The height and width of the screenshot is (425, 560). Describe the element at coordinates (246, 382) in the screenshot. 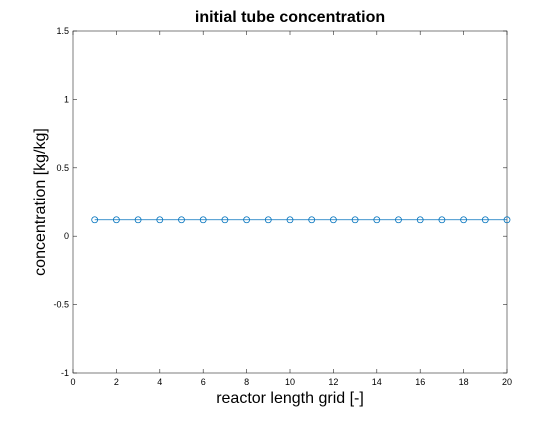

I see `x-tick-label: 8` at that location.